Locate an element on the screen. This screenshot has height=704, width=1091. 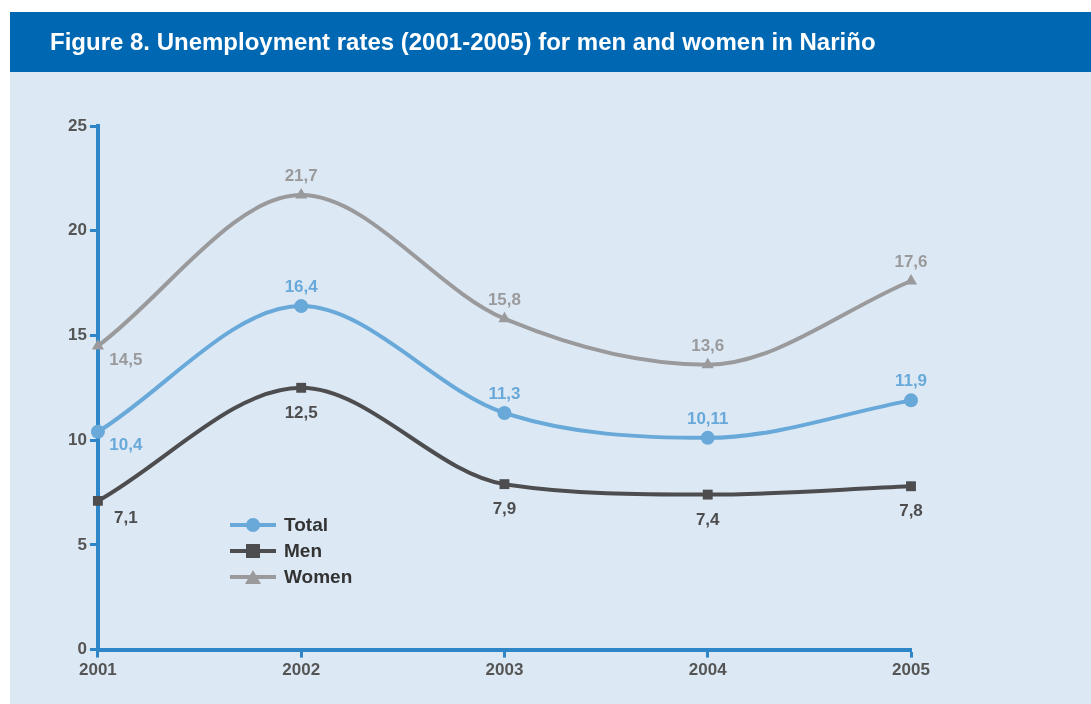
data-label: 7,1 is located at coordinates (126, 517).